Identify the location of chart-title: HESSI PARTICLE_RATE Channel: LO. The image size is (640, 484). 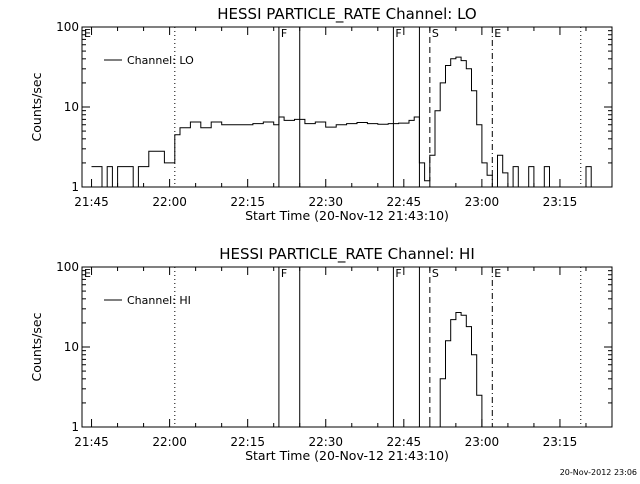
(346, 14).